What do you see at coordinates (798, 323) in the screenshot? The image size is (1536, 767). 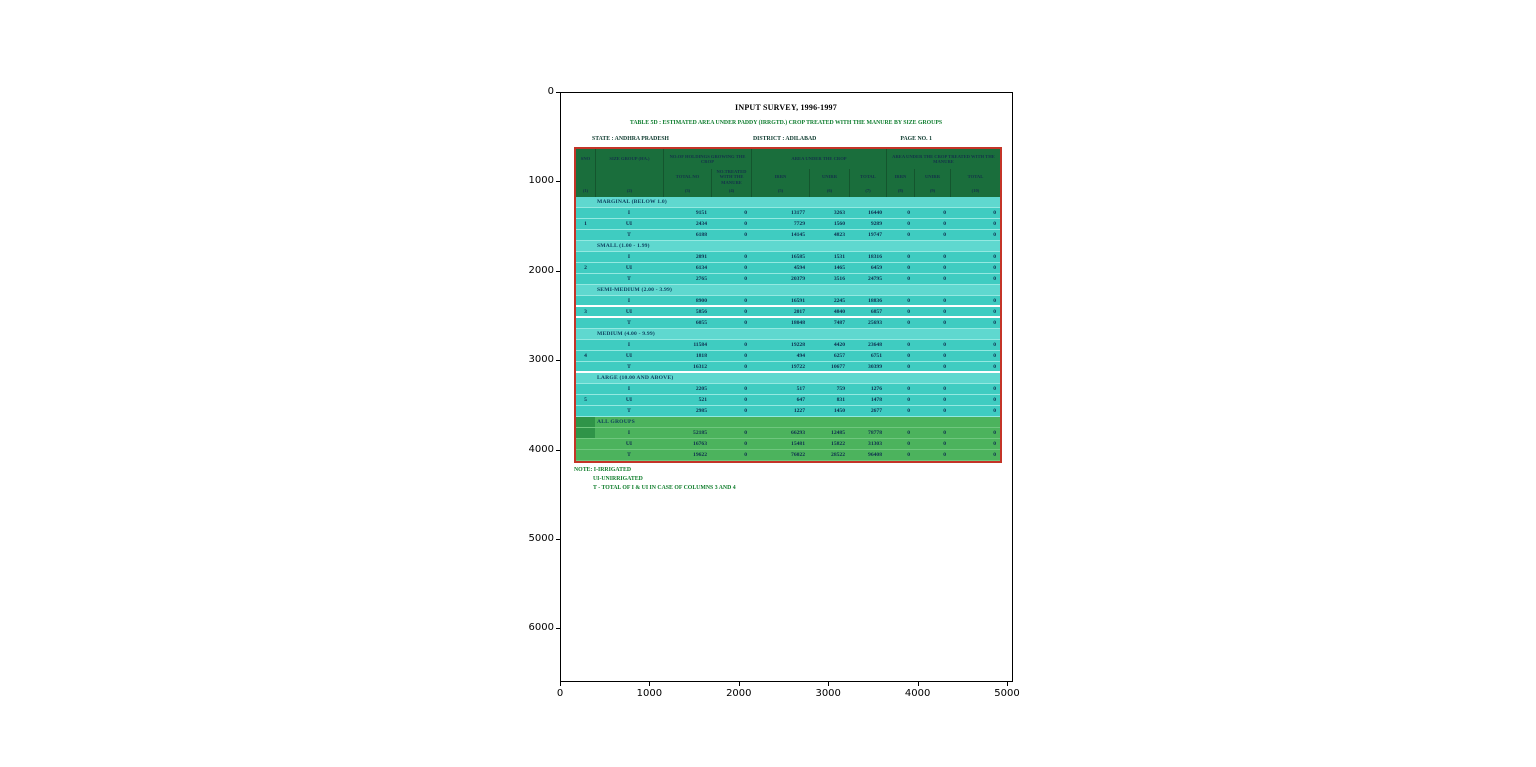 I see `cell-value: 18048` at bounding box center [798, 323].